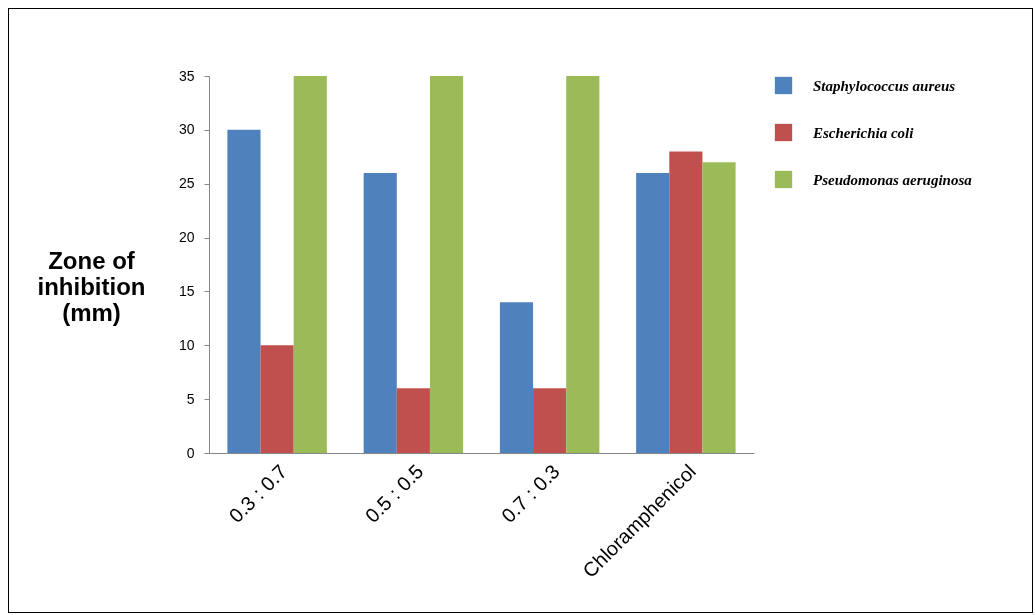  Describe the element at coordinates (186, 290) in the screenshot. I see `y-tick-label: 15` at that location.